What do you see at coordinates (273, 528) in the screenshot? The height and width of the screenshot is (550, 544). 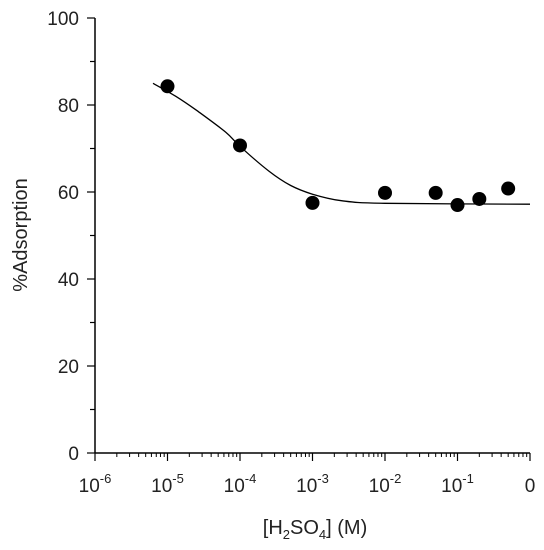 I see `x-axis-title-prefix: [H` at bounding box center [273, 528].